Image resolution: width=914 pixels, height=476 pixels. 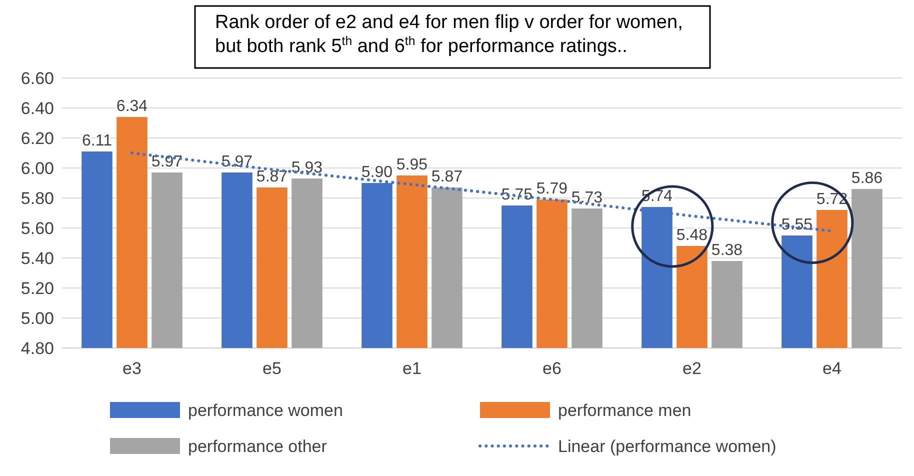 I want to click on legend-label: performance women, so click(x=265, y=410).